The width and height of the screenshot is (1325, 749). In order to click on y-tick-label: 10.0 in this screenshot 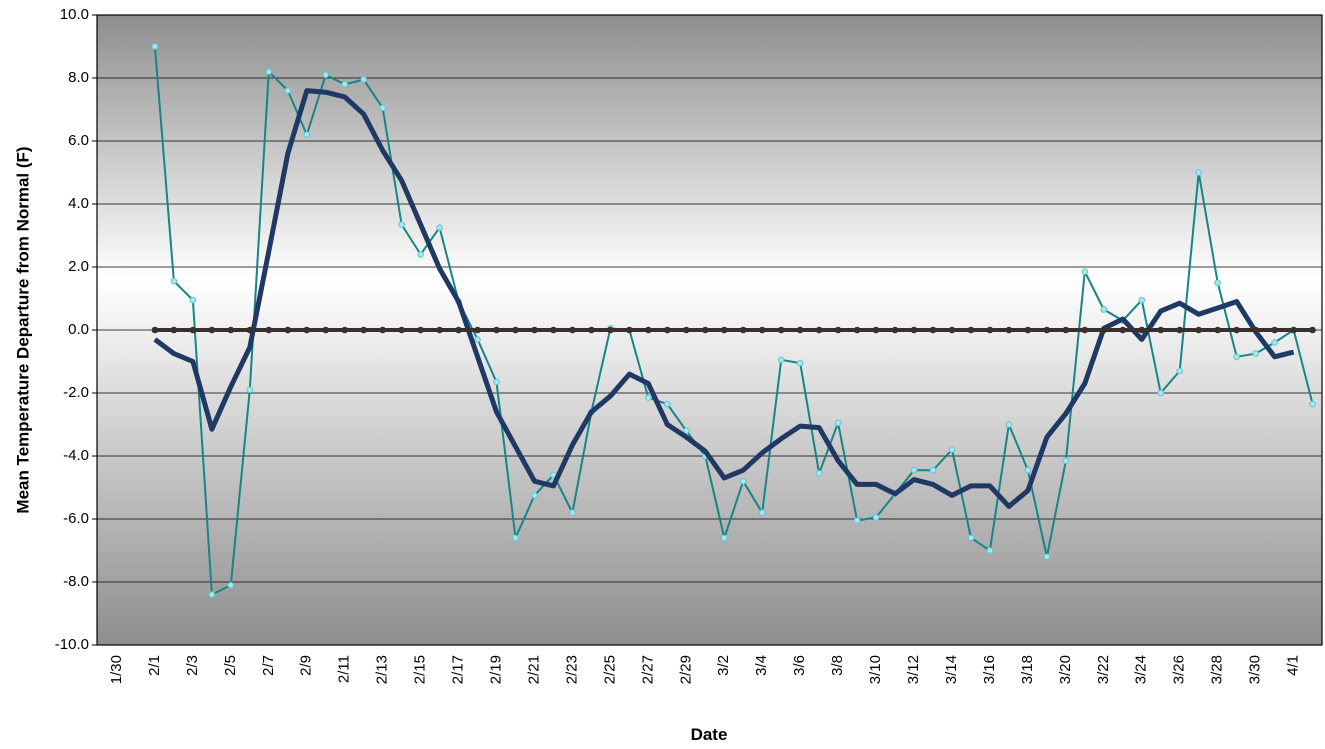, I will do `click(74, 14)`.